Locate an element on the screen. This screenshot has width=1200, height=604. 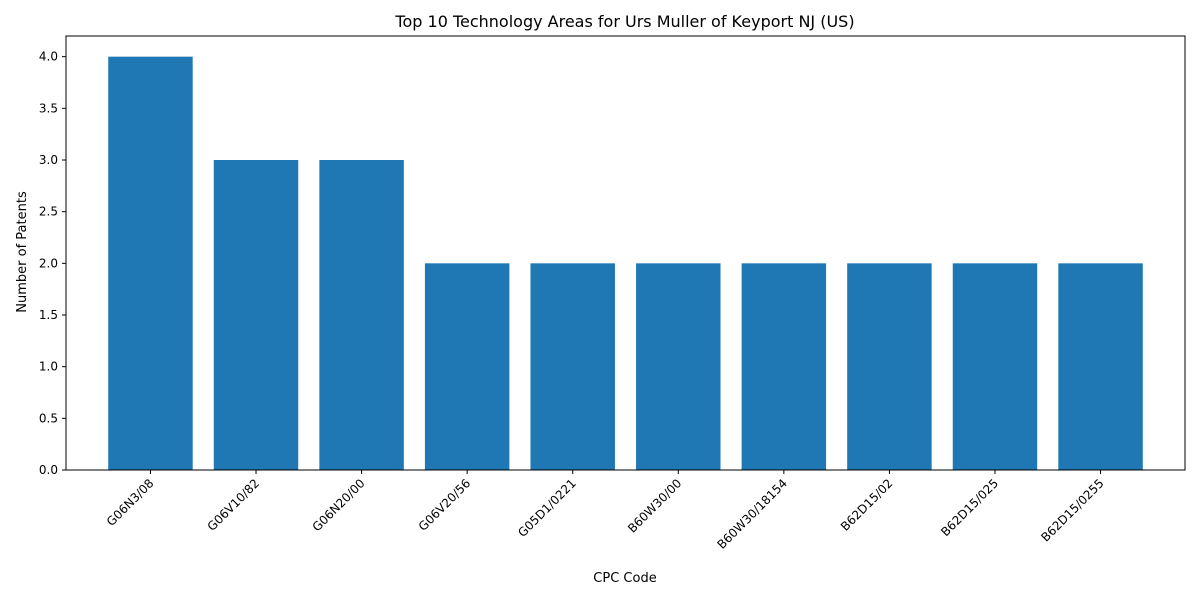
y-axis: 0.0 0.5 1.0 1.5 2.0 2.5 3.0 3.5 4.0 is located at coordinates (52, 263).